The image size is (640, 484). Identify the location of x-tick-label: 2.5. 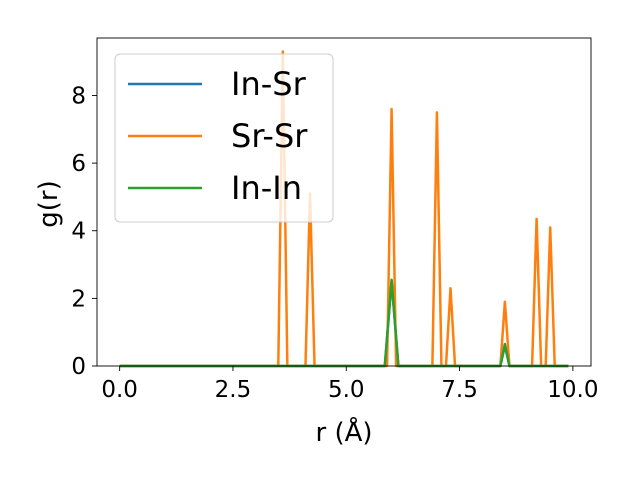
(233, 390).